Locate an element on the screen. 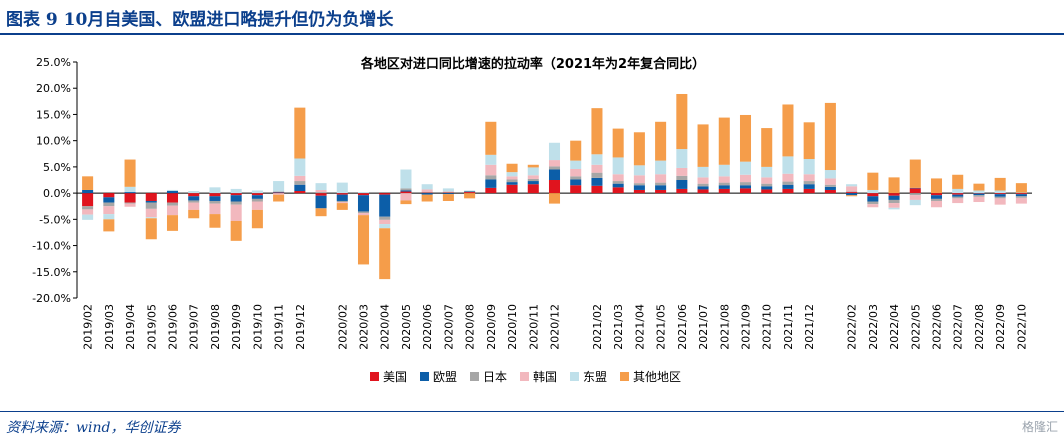 The width and height of the screenshot is (1064, 441). figure-title: 图表 9 10月自美国、欧盟进口略提升但仍为负增长 is located at coordinates (200, 20).